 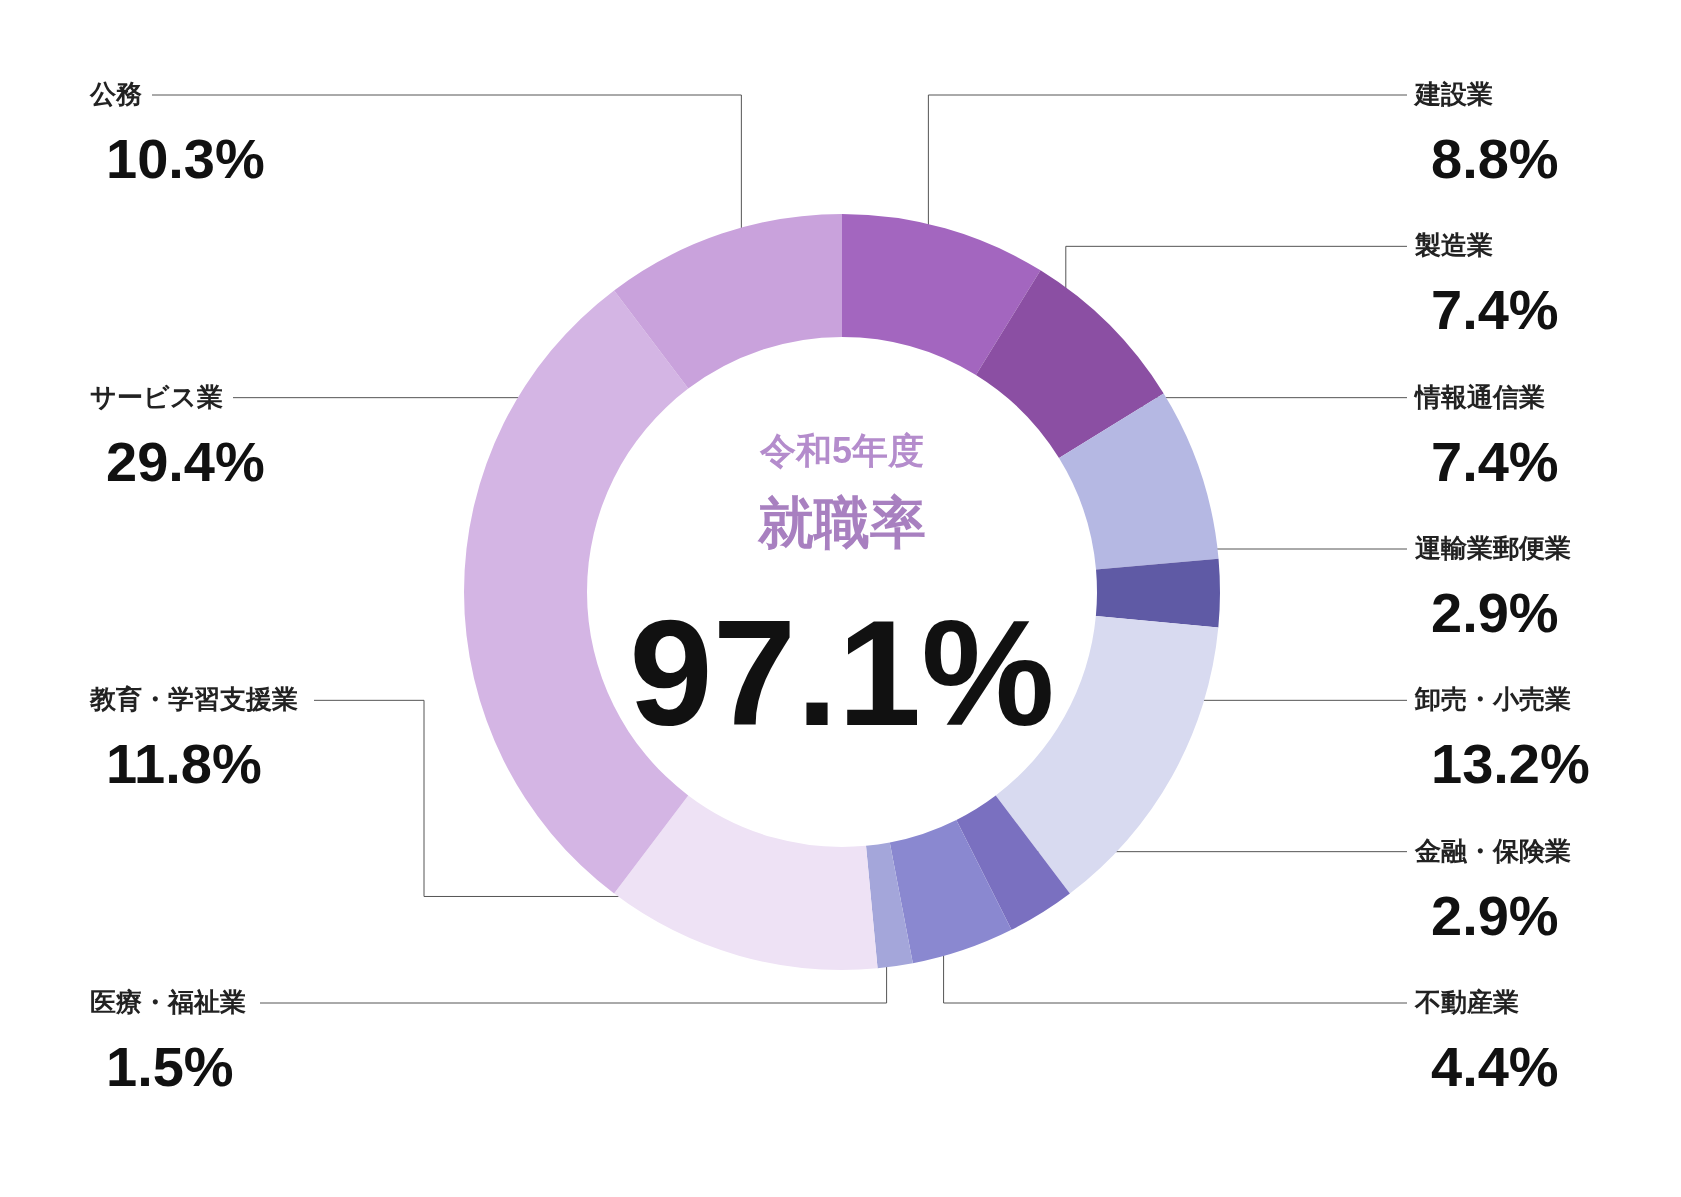 I want to click on data-label: 1.5%, so click(x=170, y=1066).